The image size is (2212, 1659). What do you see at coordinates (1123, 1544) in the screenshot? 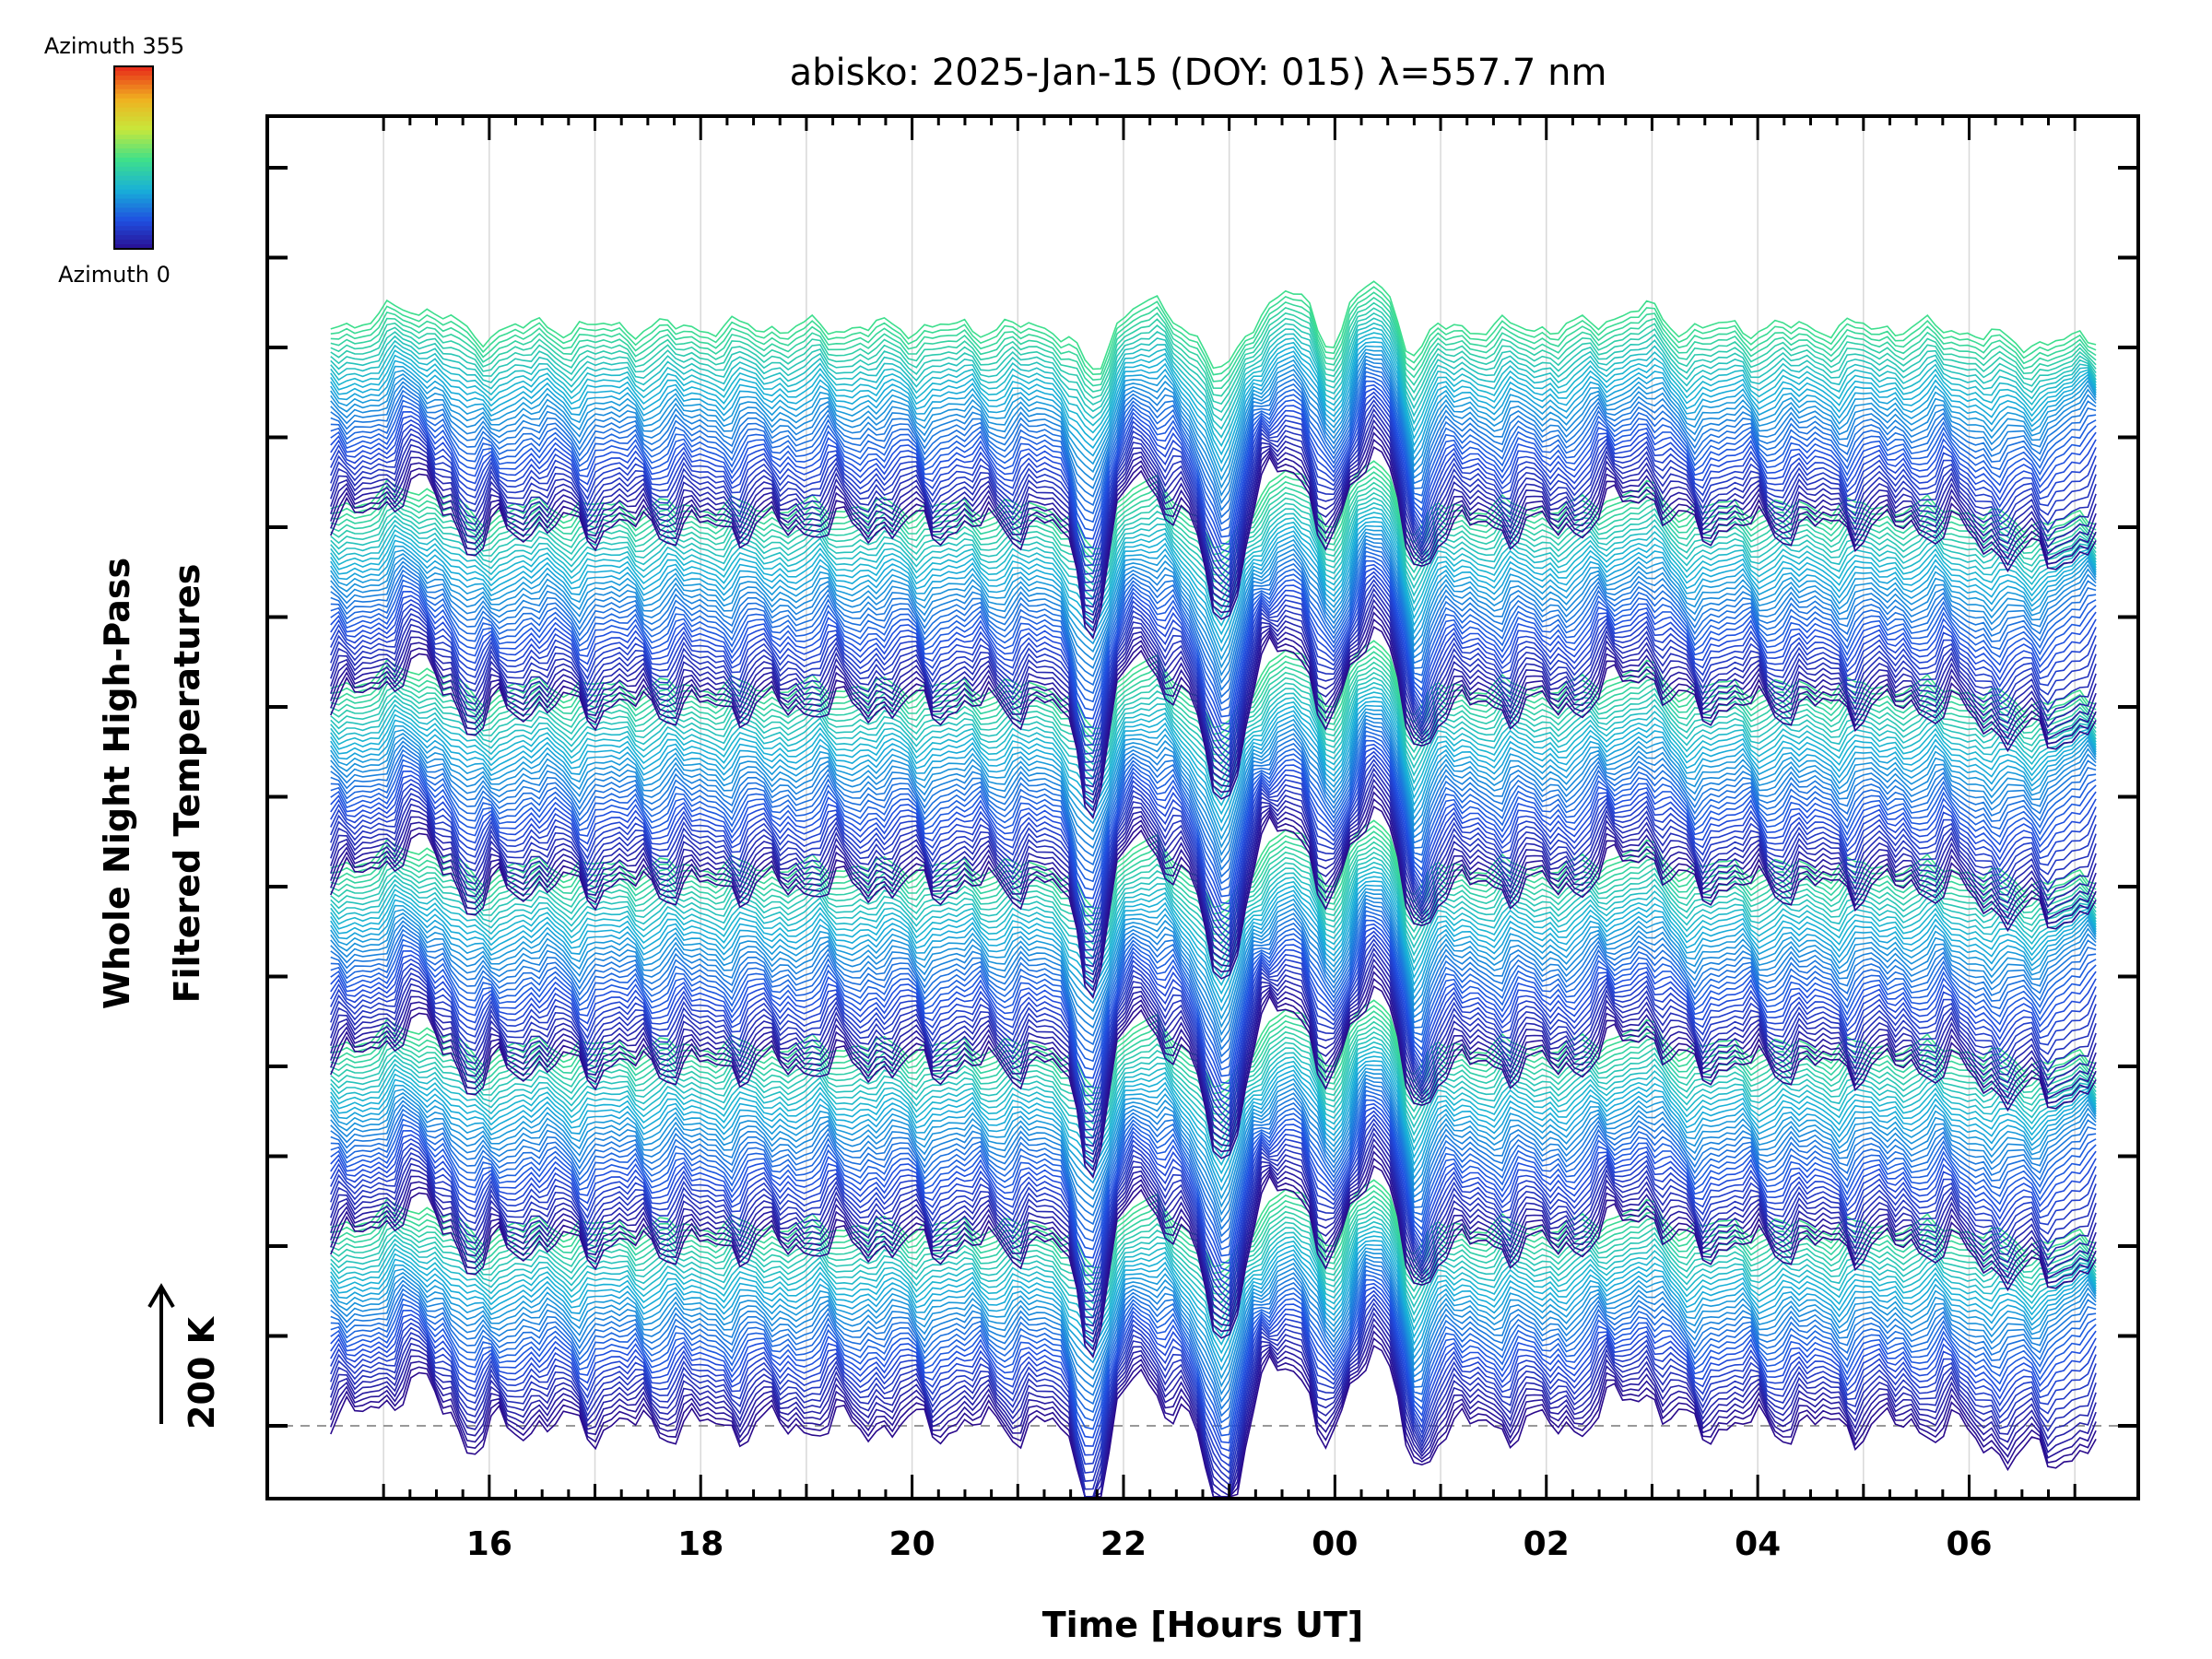
I see `x-tick-label: 22` at bounding box center [1123, 1544].